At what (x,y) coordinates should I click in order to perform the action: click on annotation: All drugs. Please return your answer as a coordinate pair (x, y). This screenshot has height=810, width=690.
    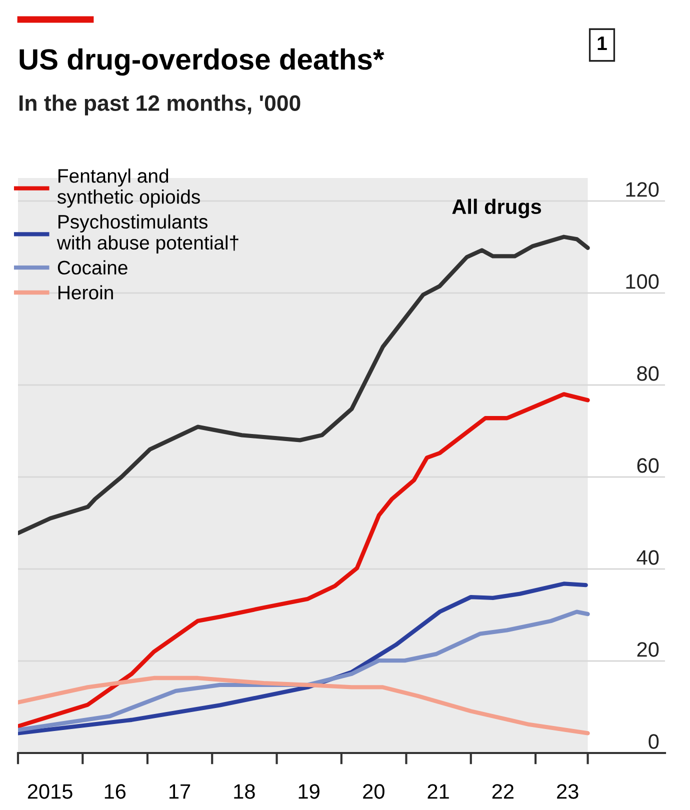
    Looking at the image, I should click on (497, 208).